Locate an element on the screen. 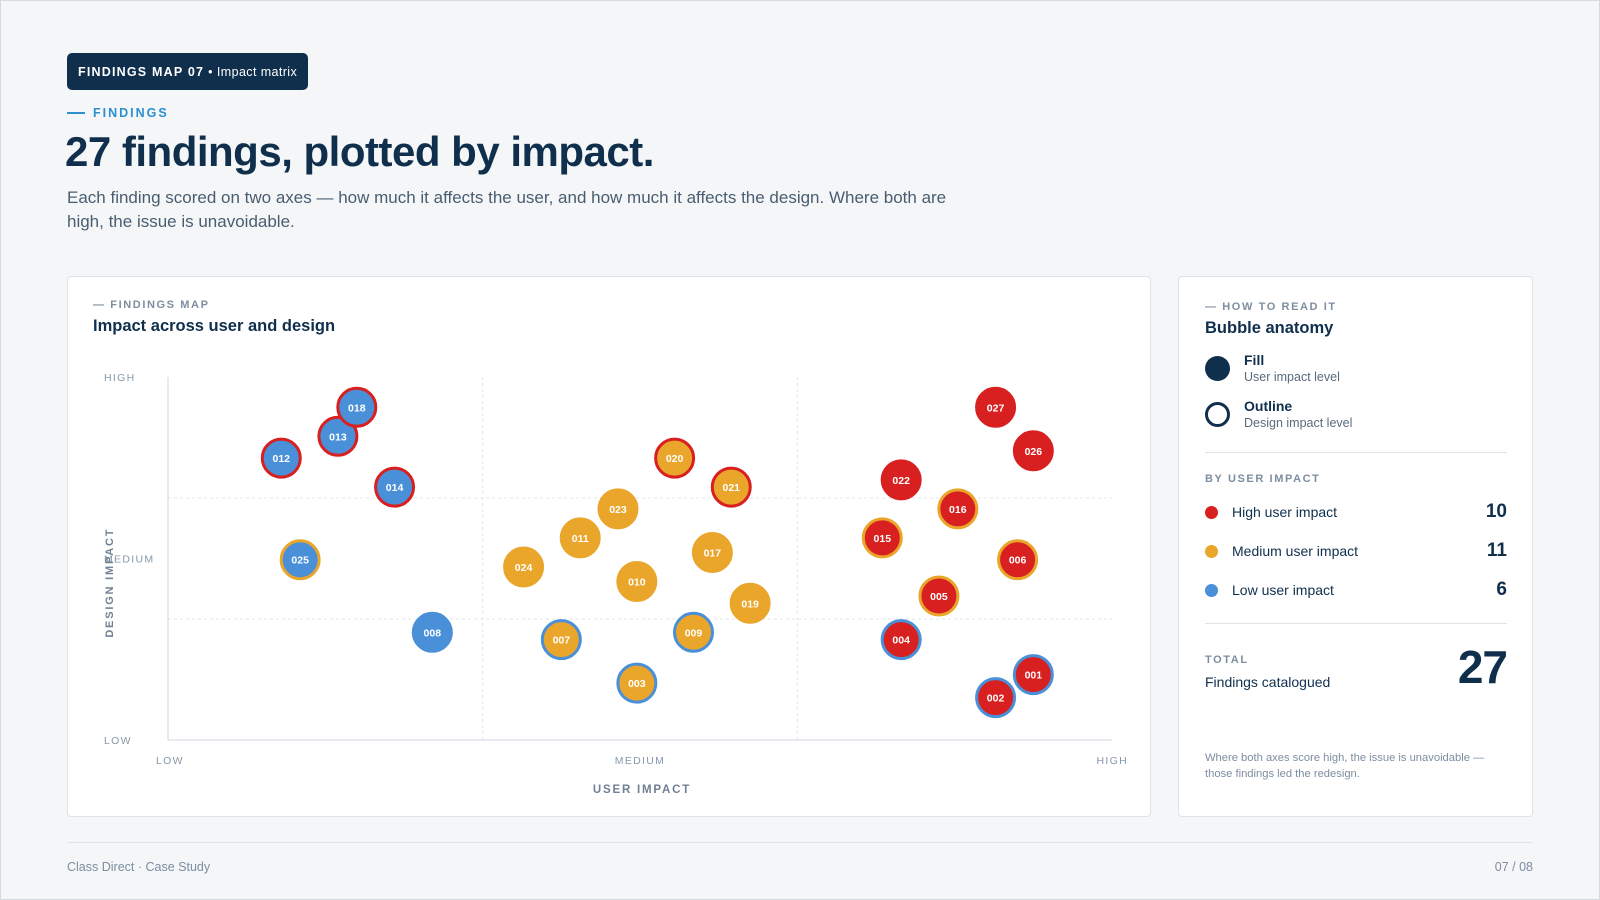 The image size is (1600, 900). finding-label-026: 026 is located at coordinates (1034, 452).